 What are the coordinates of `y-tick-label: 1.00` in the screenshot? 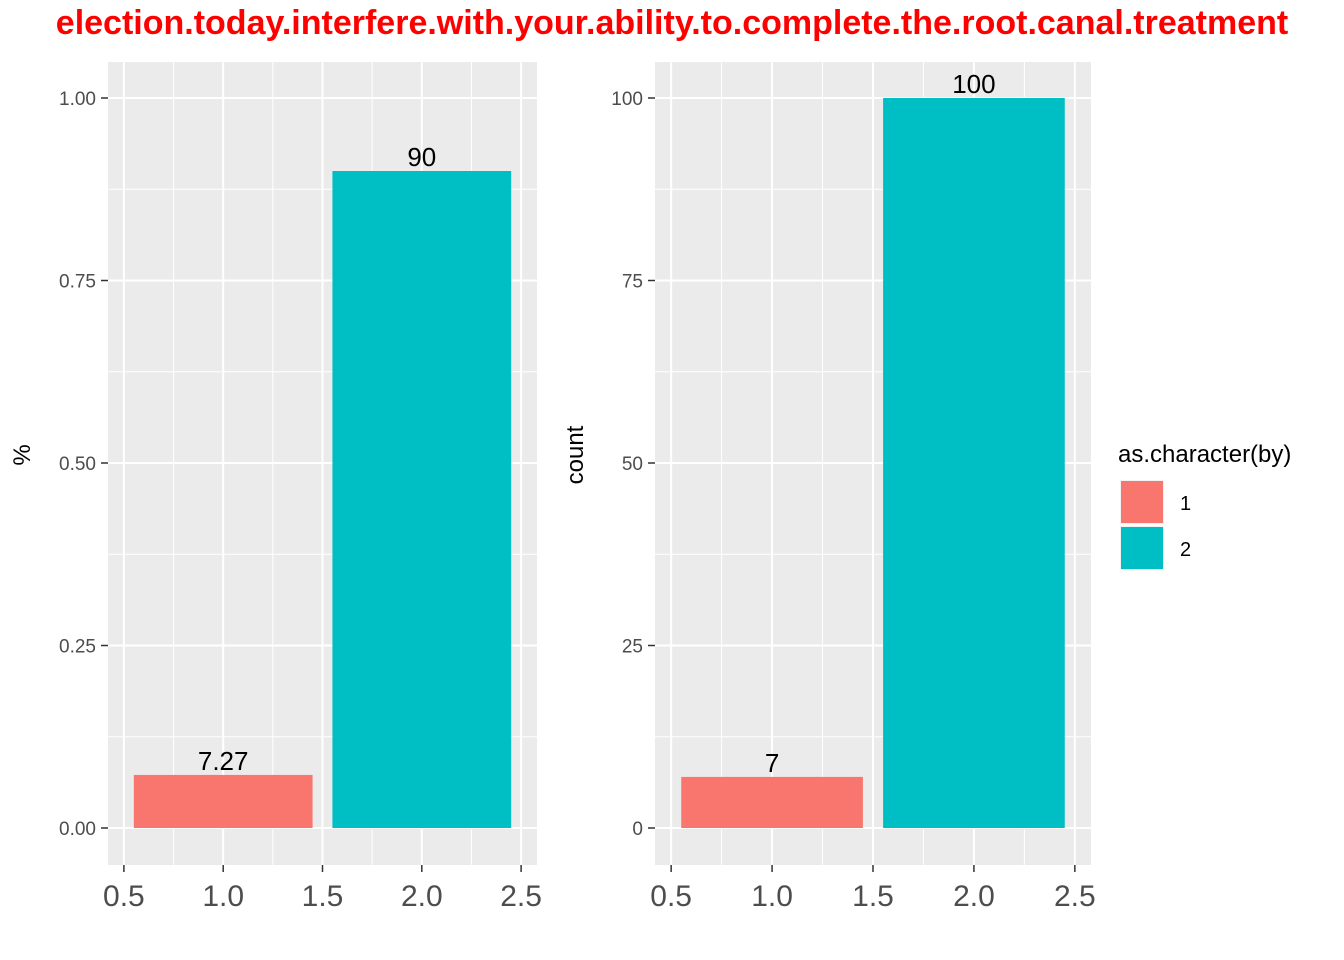 It's located at (77, 99).